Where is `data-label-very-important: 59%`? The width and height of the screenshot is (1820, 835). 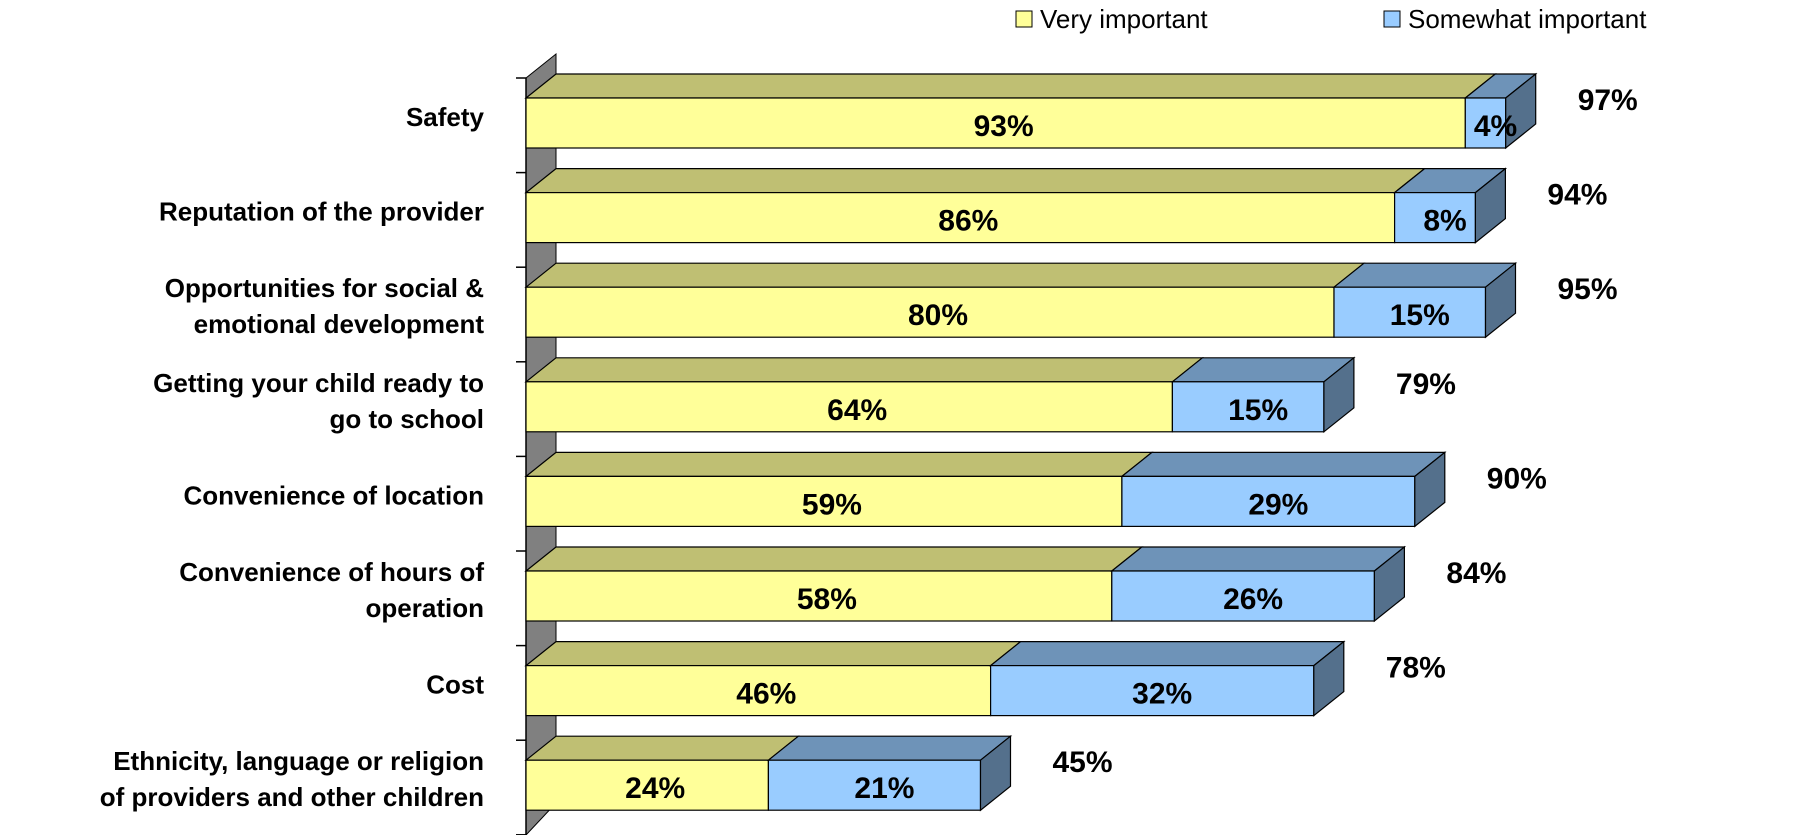 data-label-very-important: 59% is located at coordinates (832, 504).